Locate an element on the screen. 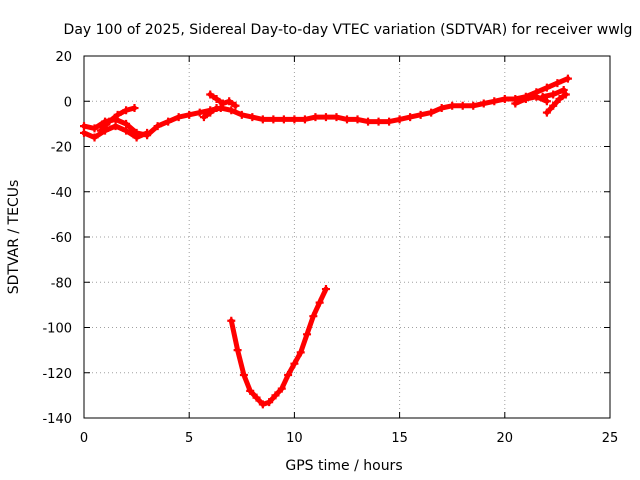  y-tick-label: 20 is located at coordinates (63, 57).